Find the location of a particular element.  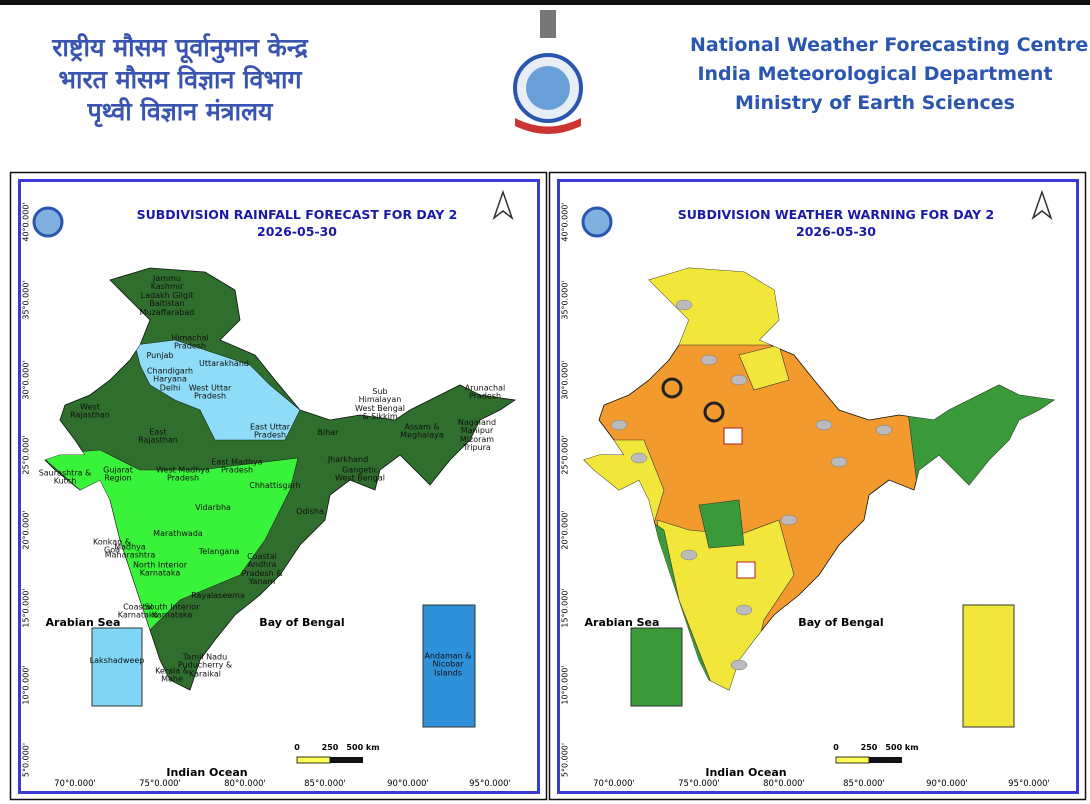

region-label: Nagaland Manipur Mizoram Tripura is located at coordinates (477, 435).